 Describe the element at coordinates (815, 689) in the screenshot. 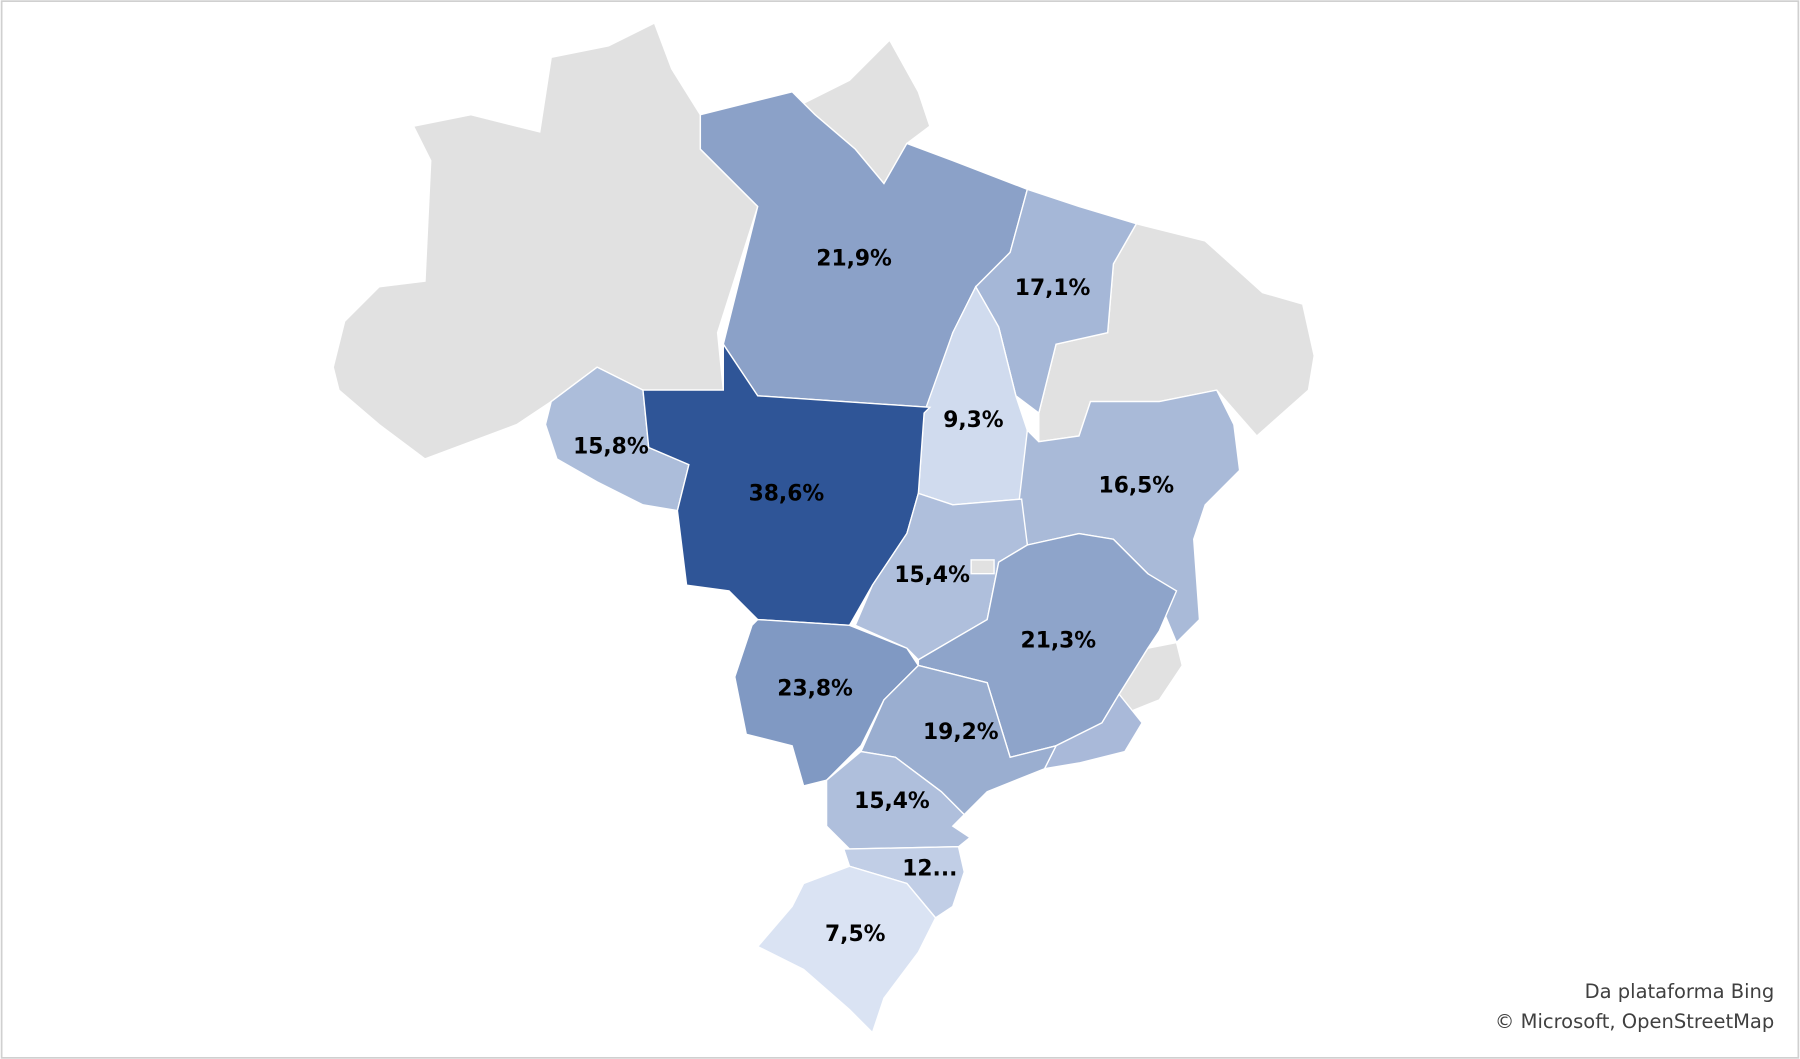

I see `data-label: 23,8%` at that location.